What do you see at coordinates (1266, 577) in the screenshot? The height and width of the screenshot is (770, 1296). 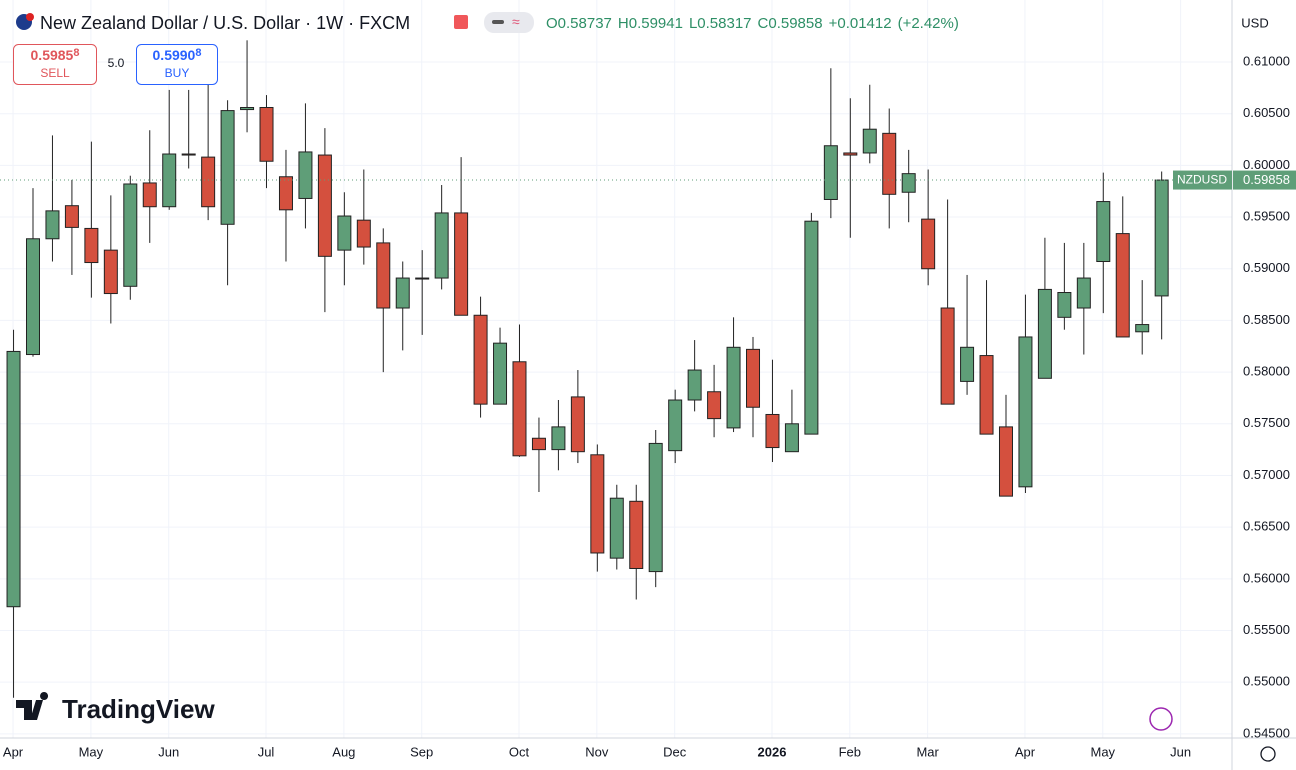 I see `y-tick-label: 0.56000` at bounding box center [1266, 577].